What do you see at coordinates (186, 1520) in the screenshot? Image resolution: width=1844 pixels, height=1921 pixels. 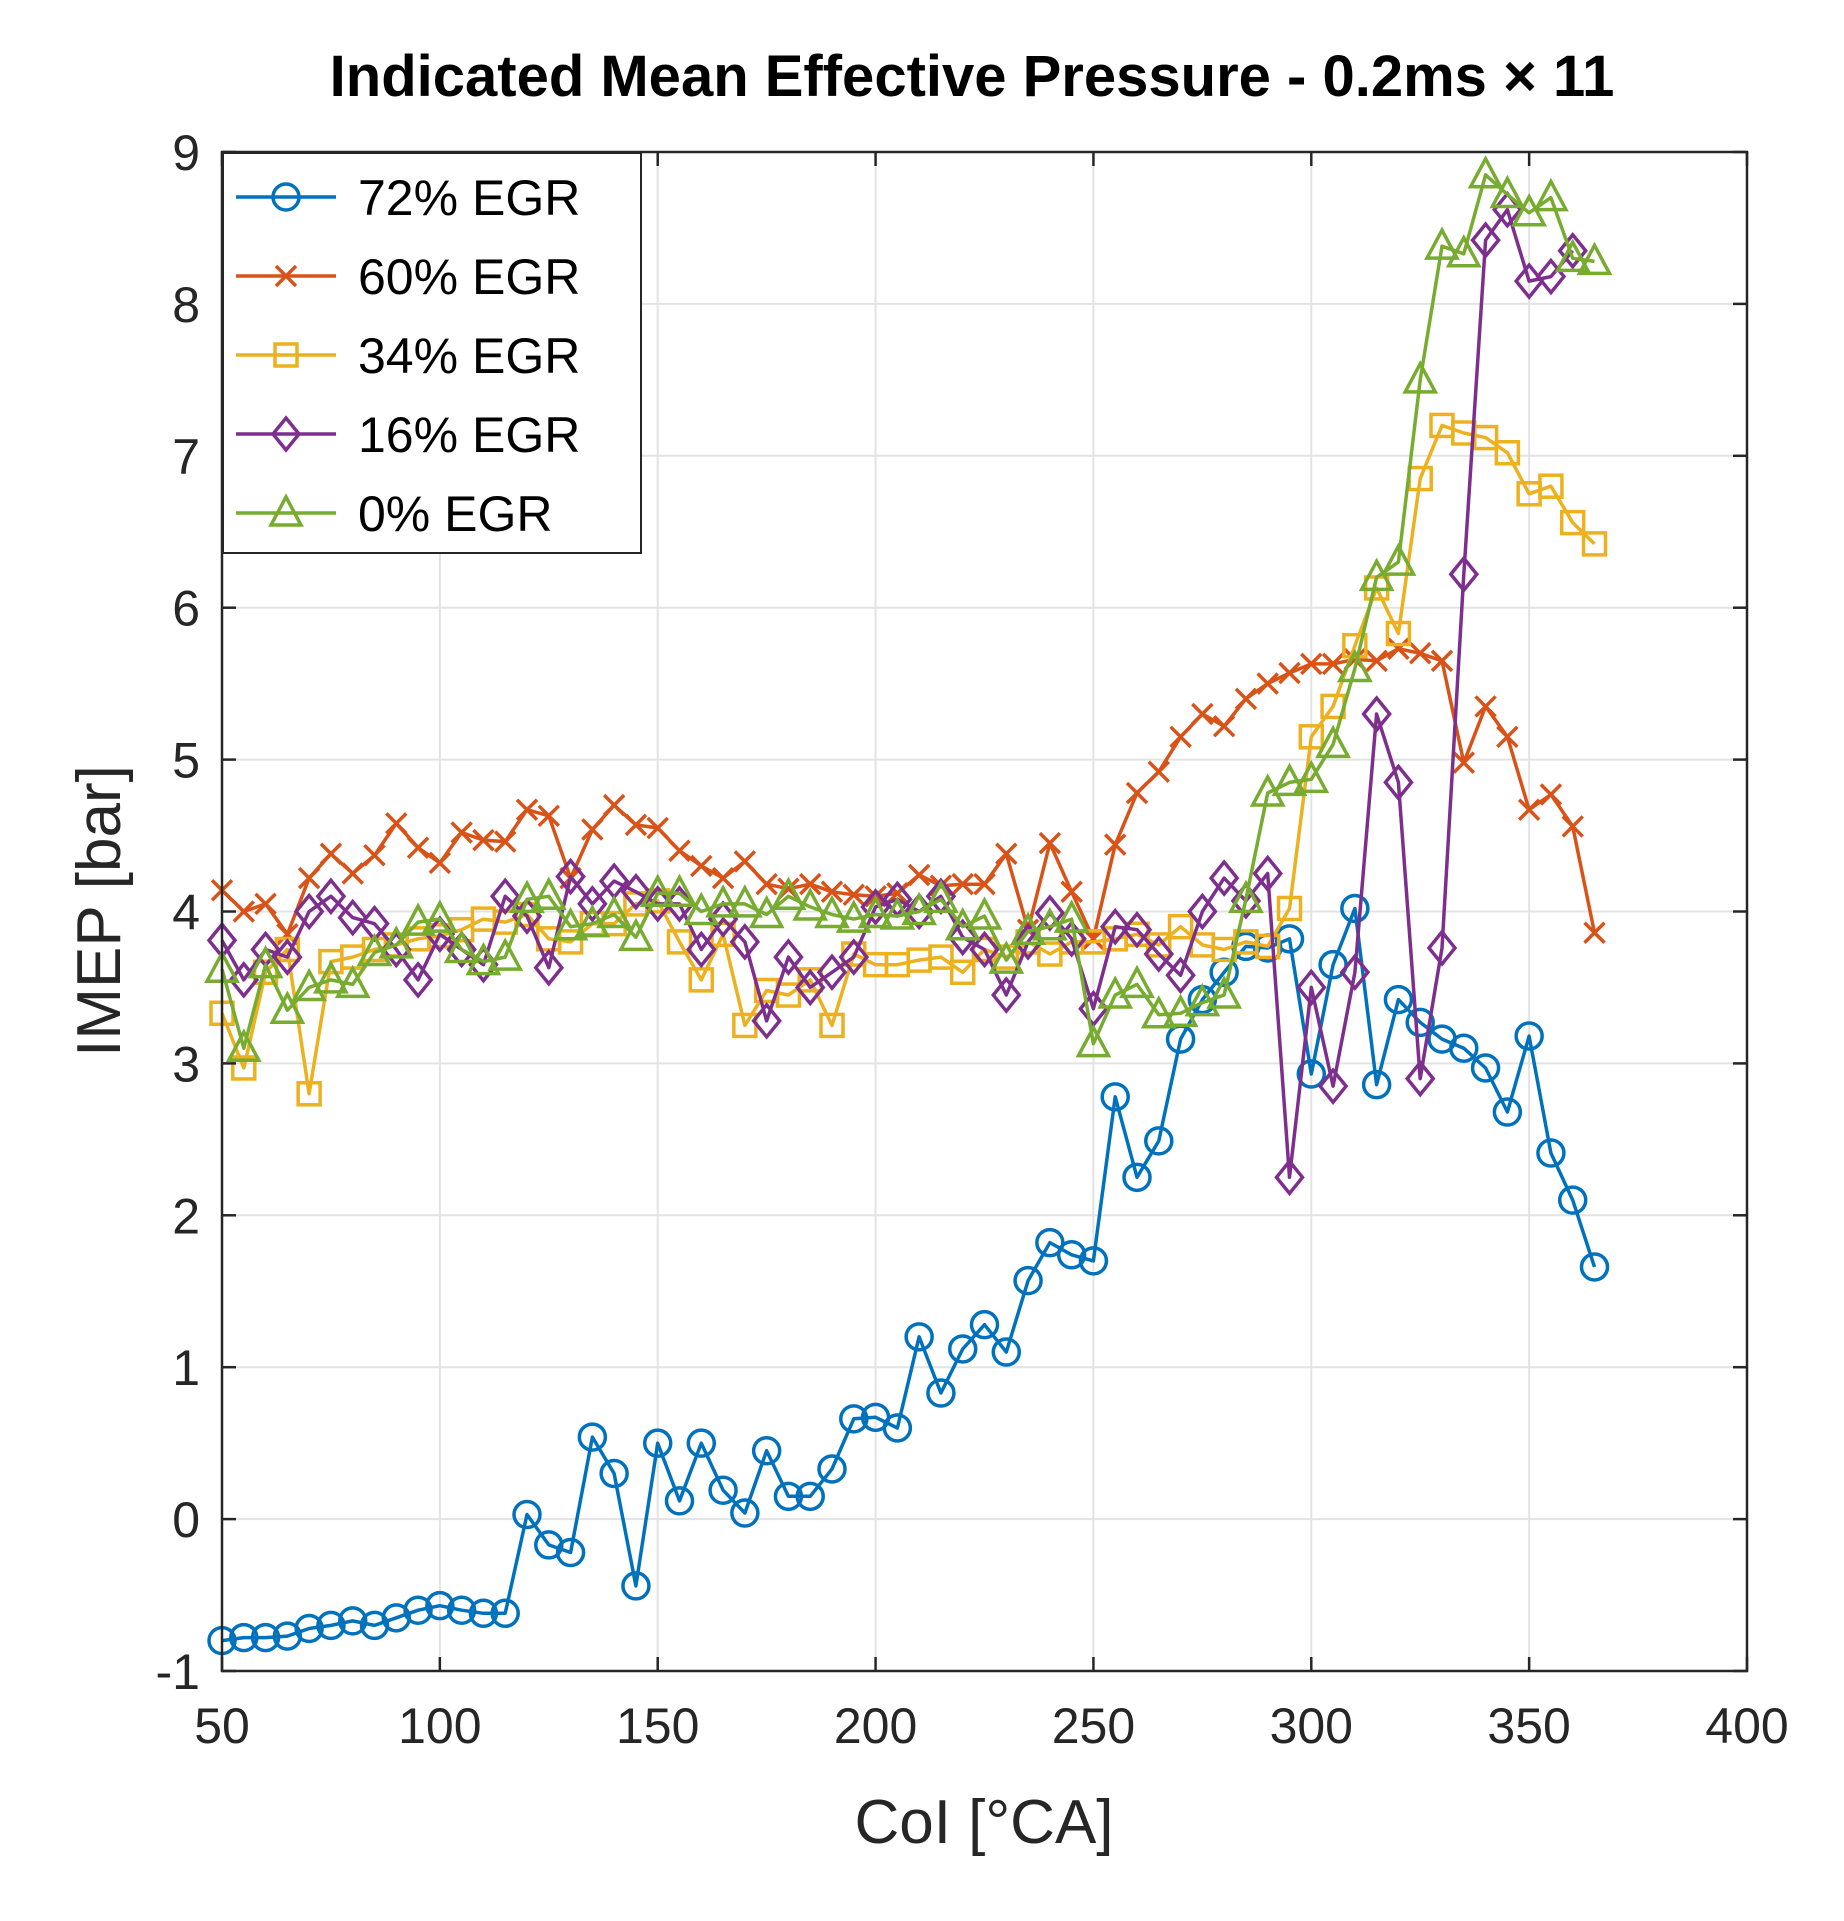 I see `y-tick-label: 0` at bounding box center [186, 1520].